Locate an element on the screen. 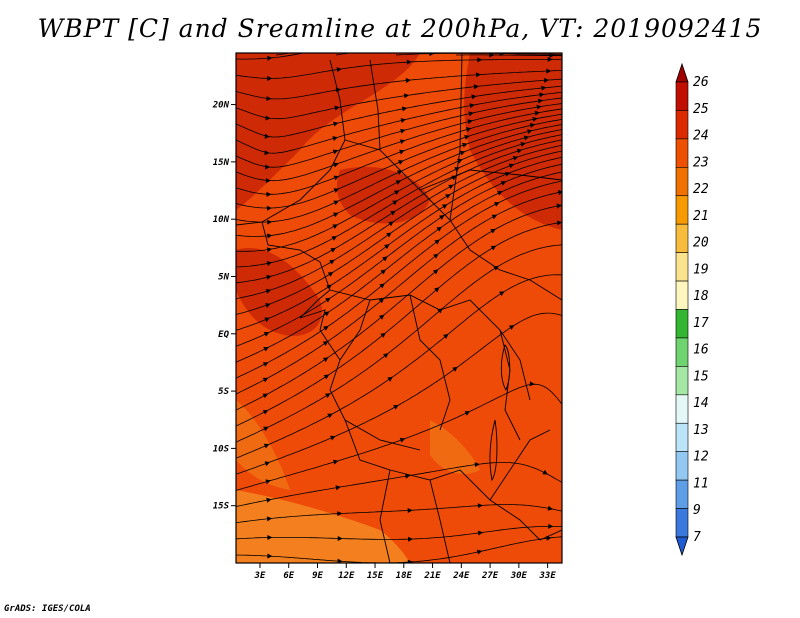  colorbar-label: 15 is located at coordinates (701, 376).